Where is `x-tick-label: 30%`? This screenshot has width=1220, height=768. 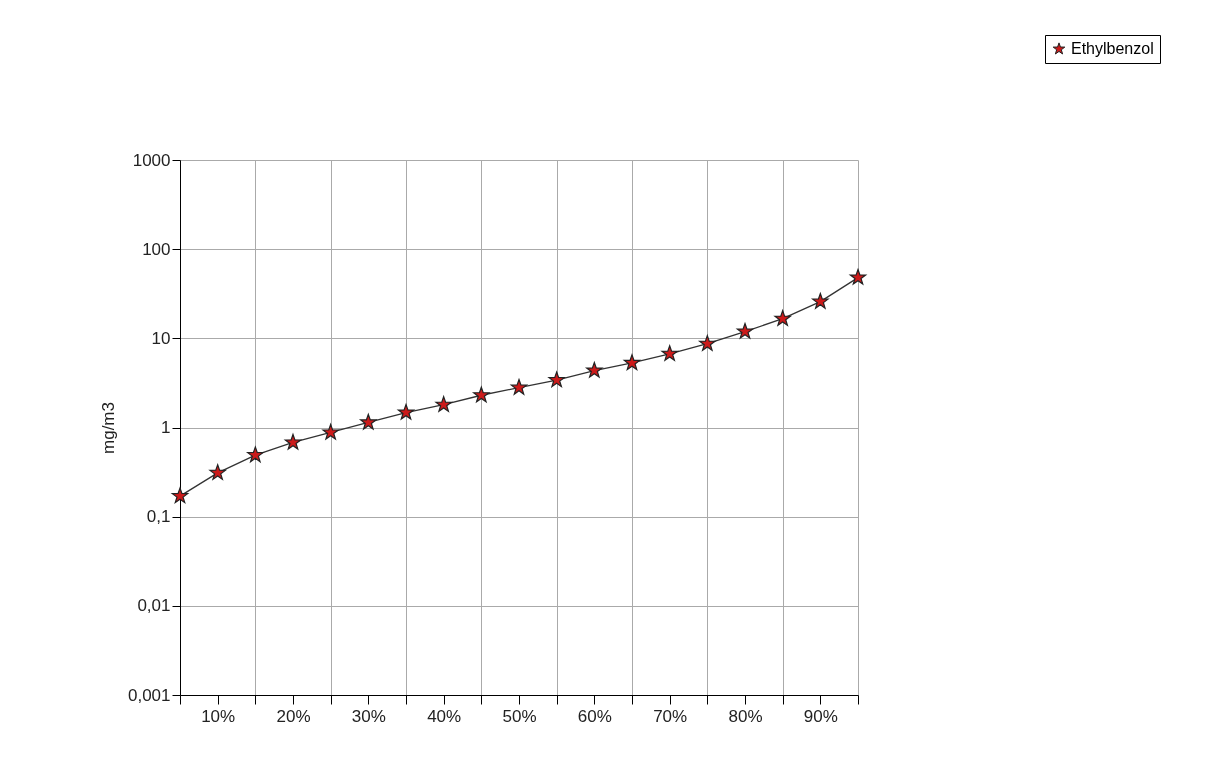 x-tick-label: 30% is located at coordinates (368, 716).